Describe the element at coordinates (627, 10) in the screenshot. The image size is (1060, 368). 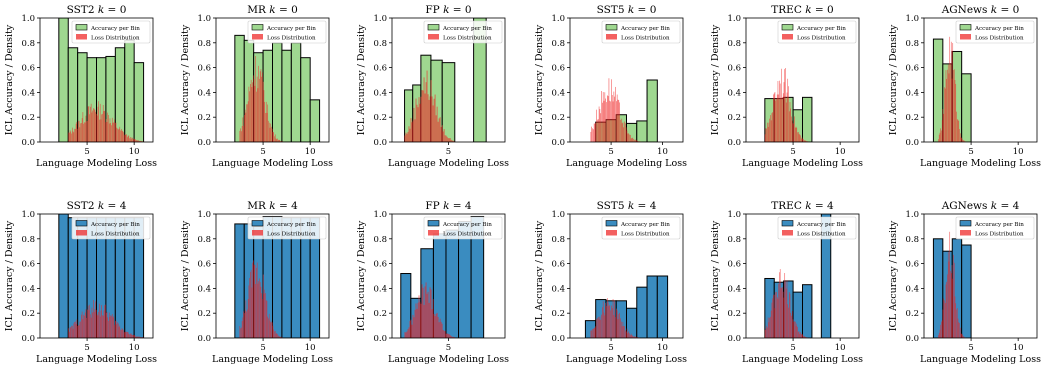
I see `panel-title: SST5 k = 0` at that location.